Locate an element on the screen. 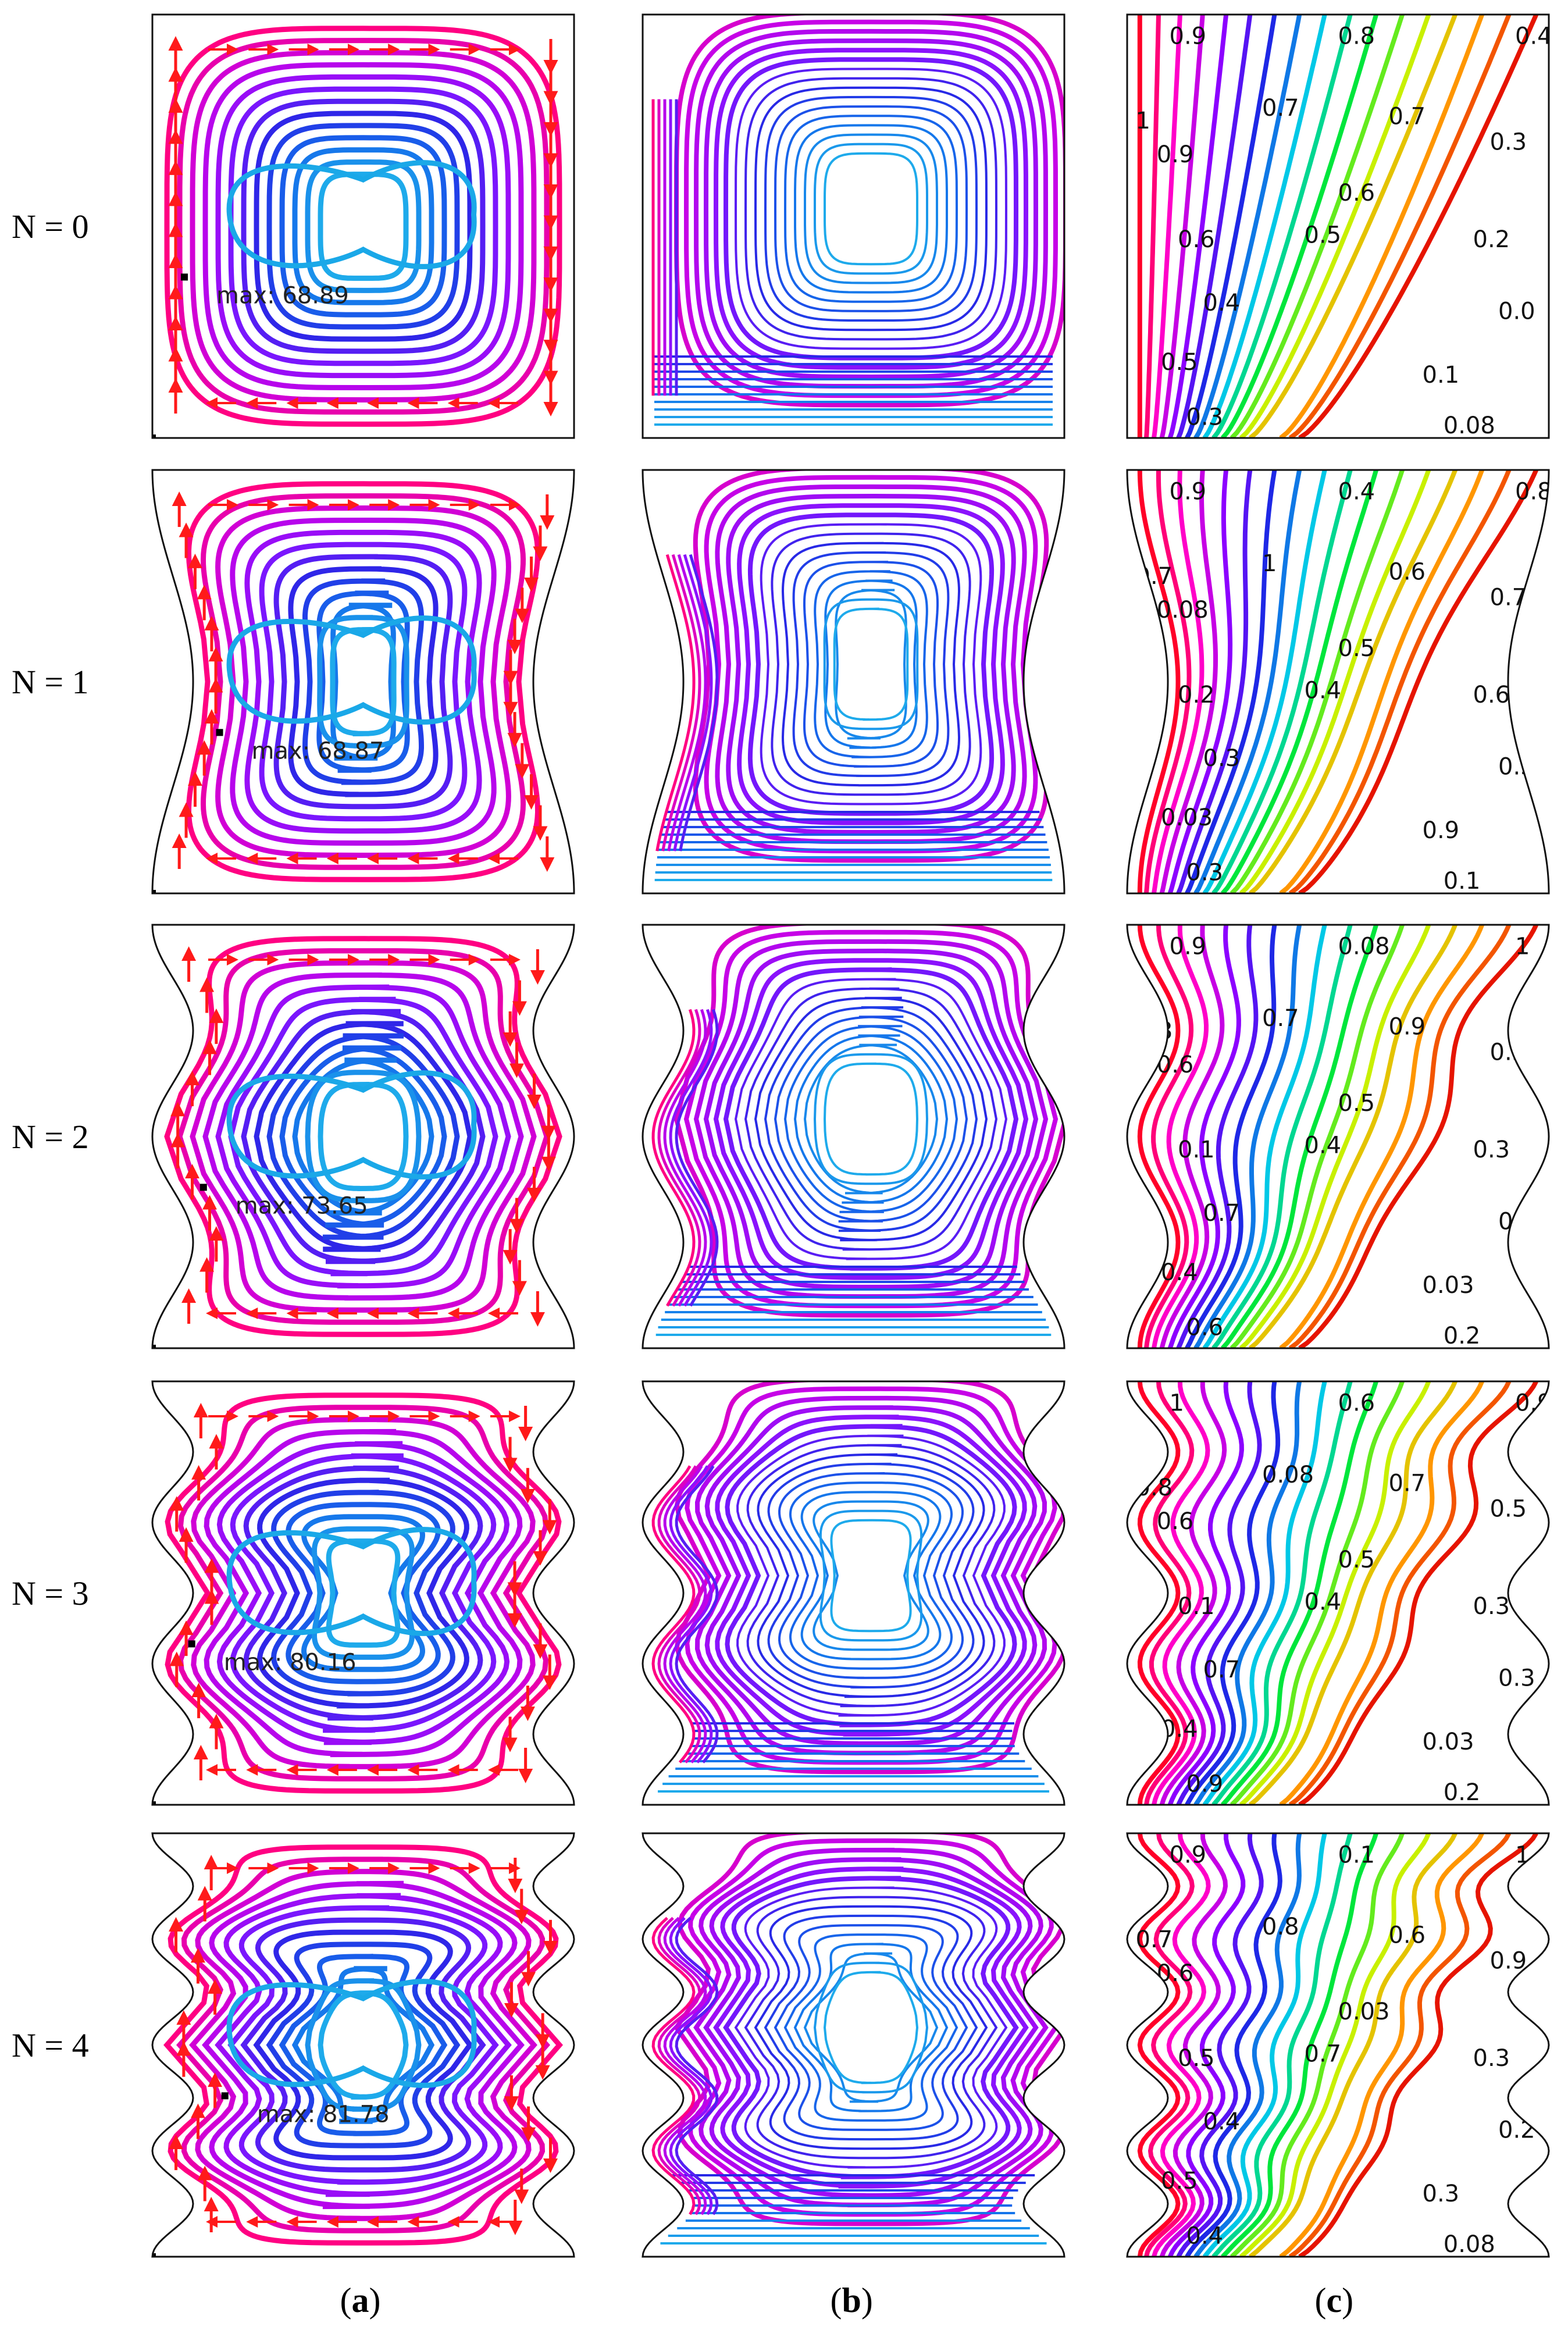 The image size is (1568, 2330). panel-a-streamlines: max: 80.16 is located at coordinates (357, 1598).